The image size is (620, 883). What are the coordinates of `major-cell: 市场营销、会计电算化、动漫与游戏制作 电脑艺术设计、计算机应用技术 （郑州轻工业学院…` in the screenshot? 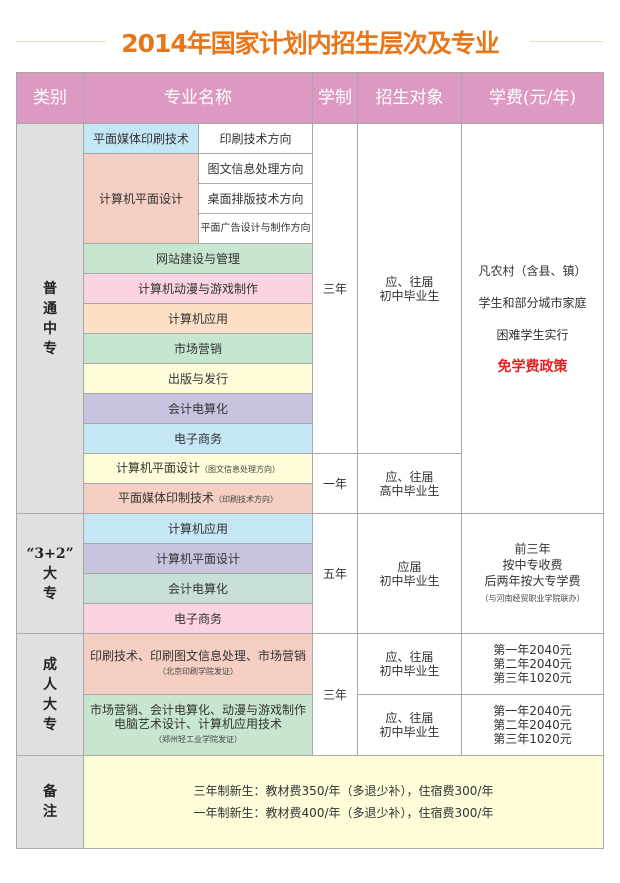 It's located at (198, 725).